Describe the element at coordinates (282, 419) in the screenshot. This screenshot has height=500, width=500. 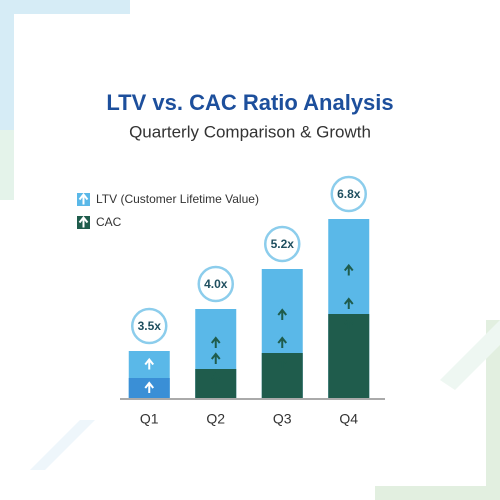
I see `x-tick-label: Q3` at that location.